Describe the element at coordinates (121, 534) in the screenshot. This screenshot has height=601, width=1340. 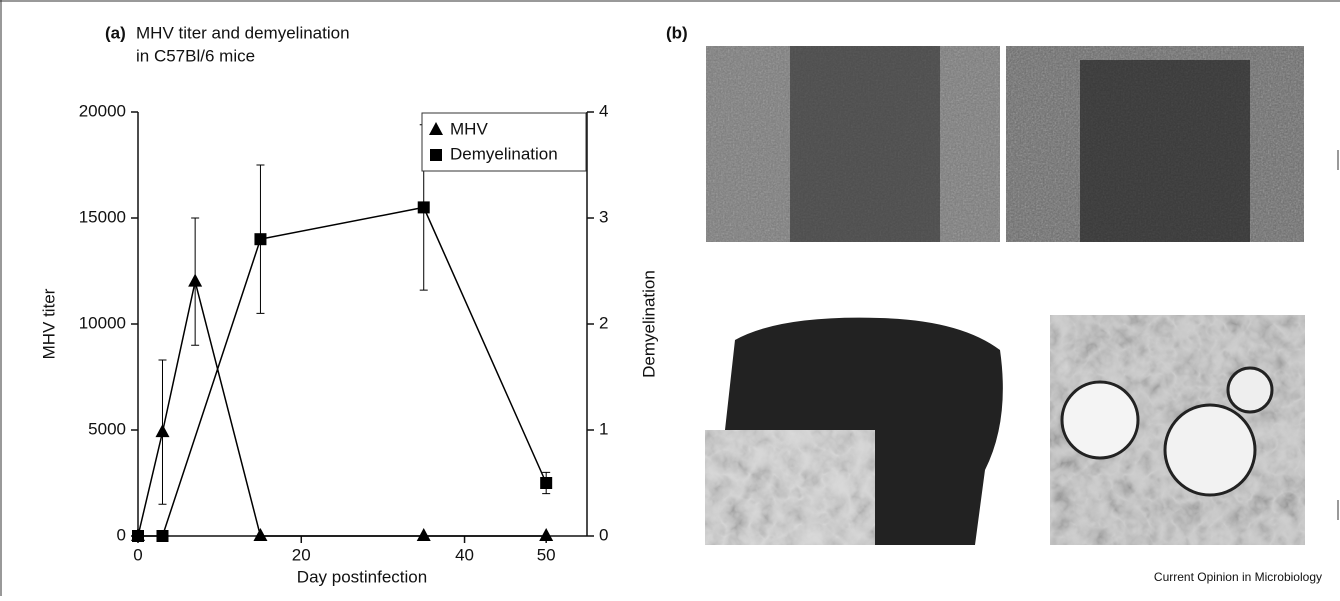
I see `y-tick-label: 0` at that location.